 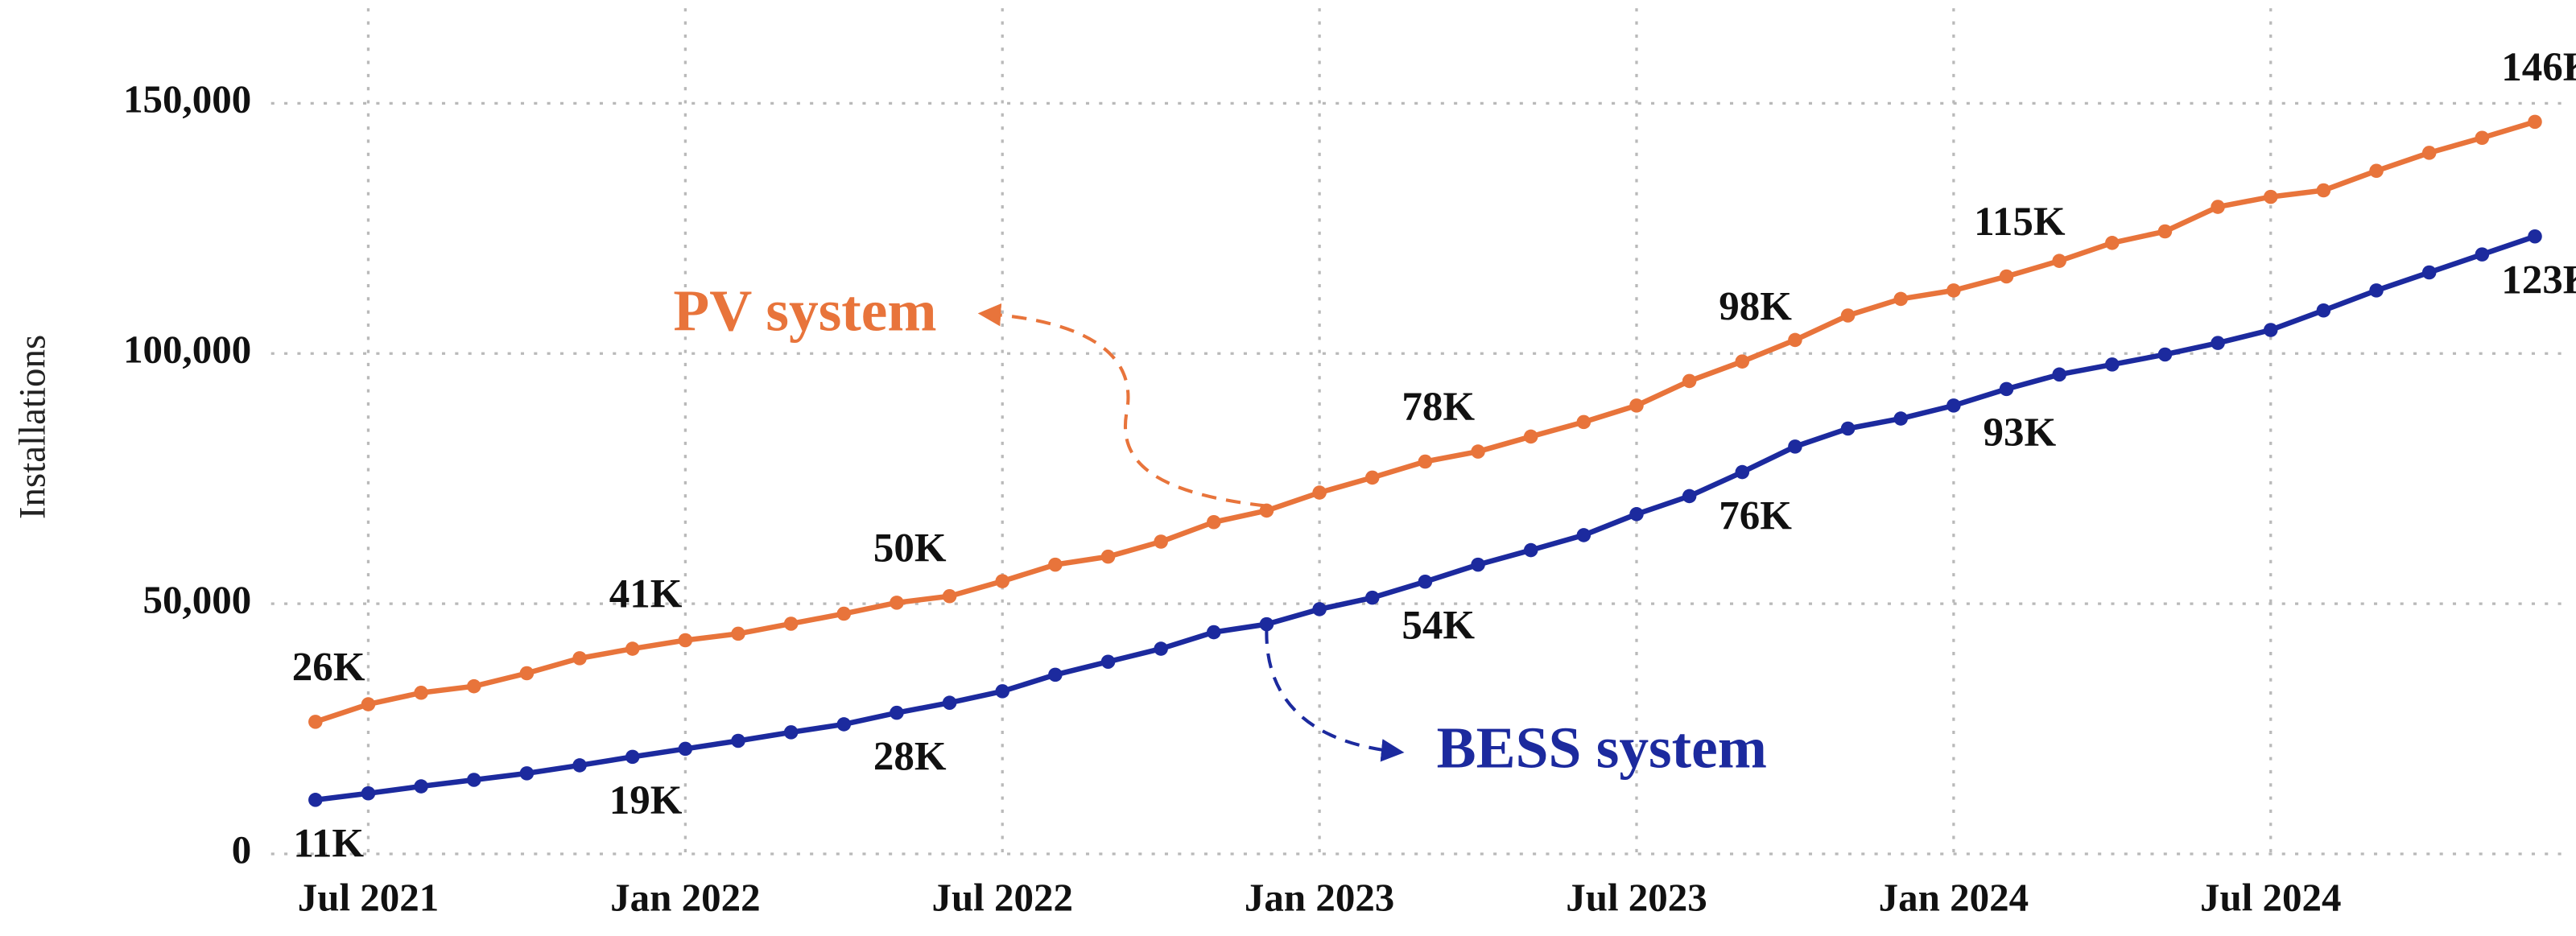 What do you see at coordinates (910, 548) in the screenshot?
I see `value-label: 50K` at bounding box center [910, 548].